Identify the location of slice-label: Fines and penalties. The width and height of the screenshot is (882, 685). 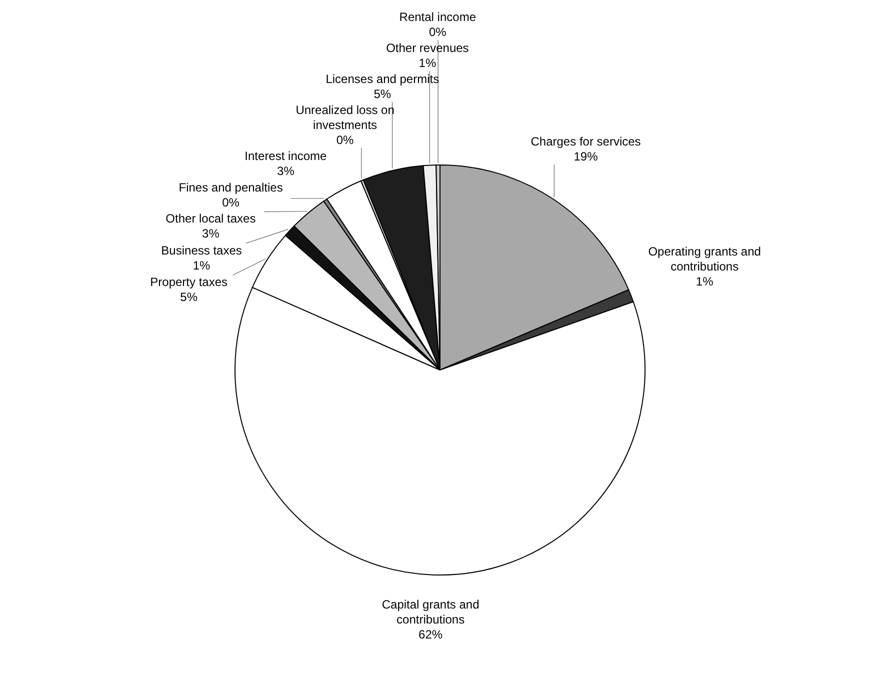
(230, 187).